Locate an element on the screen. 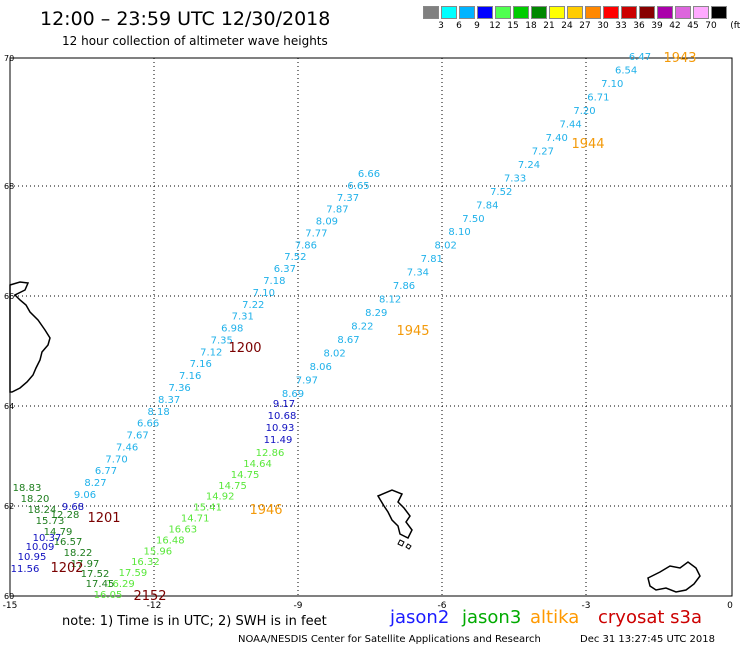  wave-height-value: 8.09 is located at coordinates (327, 222).